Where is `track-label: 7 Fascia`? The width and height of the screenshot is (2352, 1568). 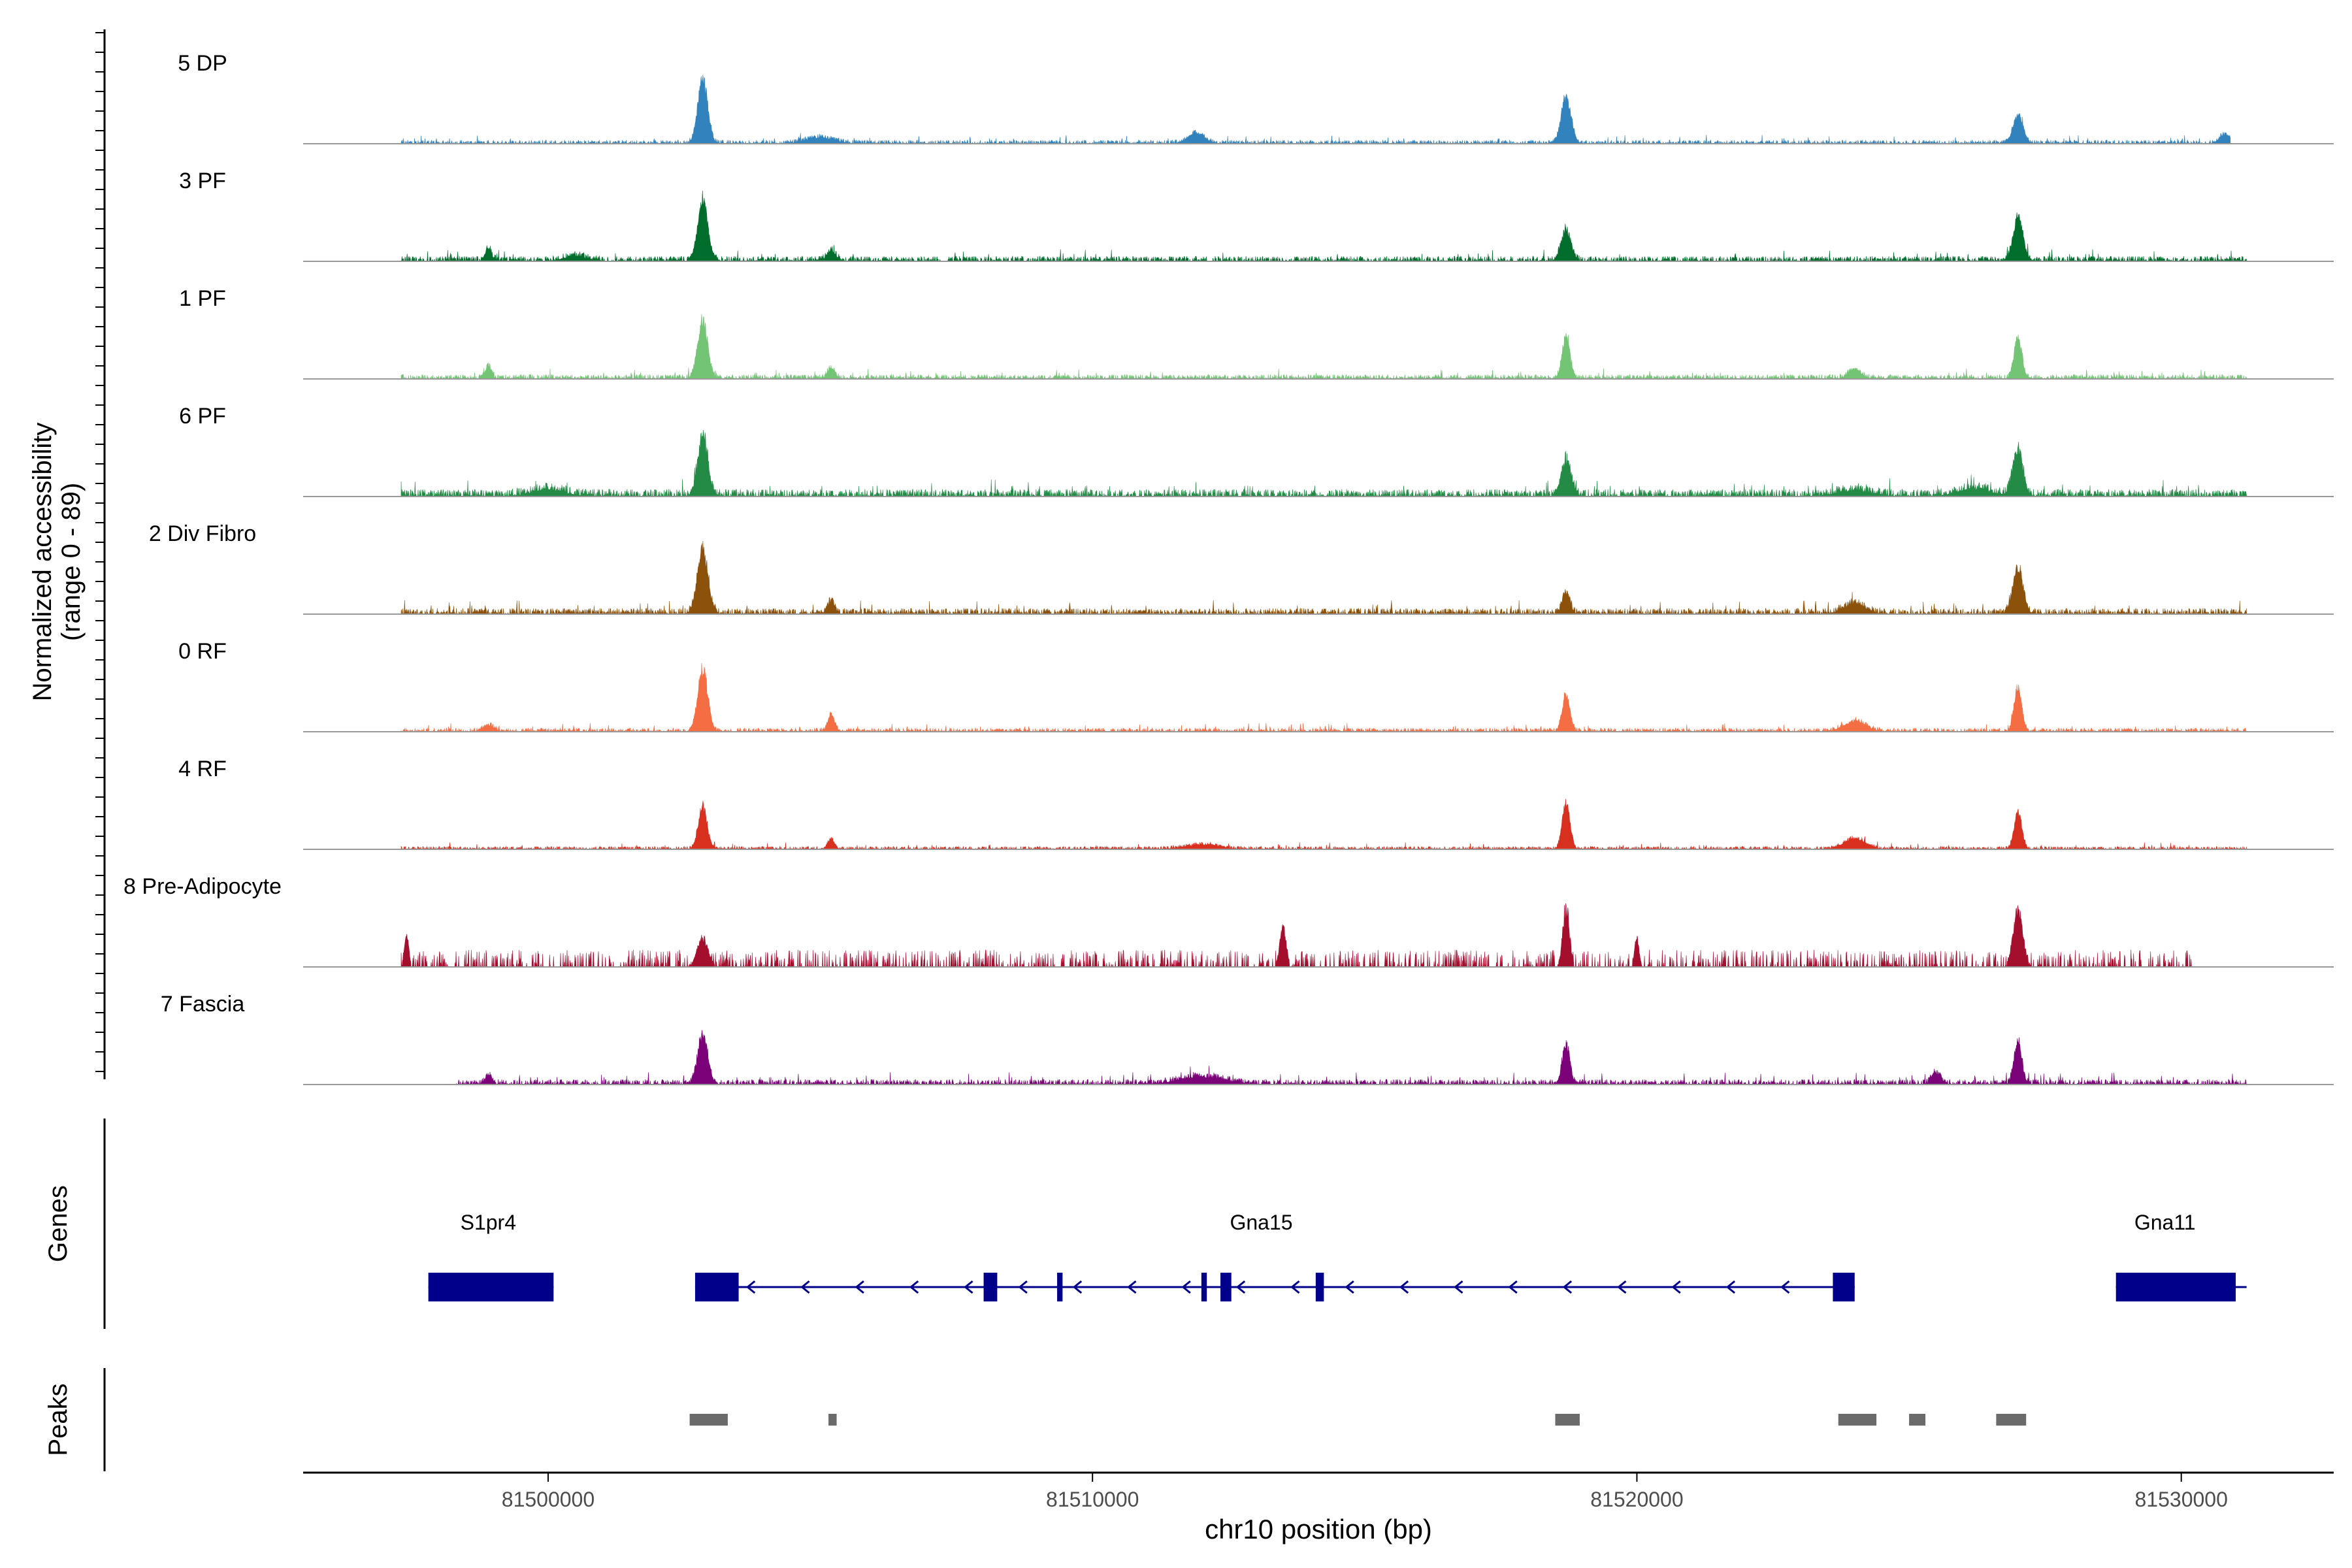 track-label: 7 Fascia is located at coordinates (203, 1004).